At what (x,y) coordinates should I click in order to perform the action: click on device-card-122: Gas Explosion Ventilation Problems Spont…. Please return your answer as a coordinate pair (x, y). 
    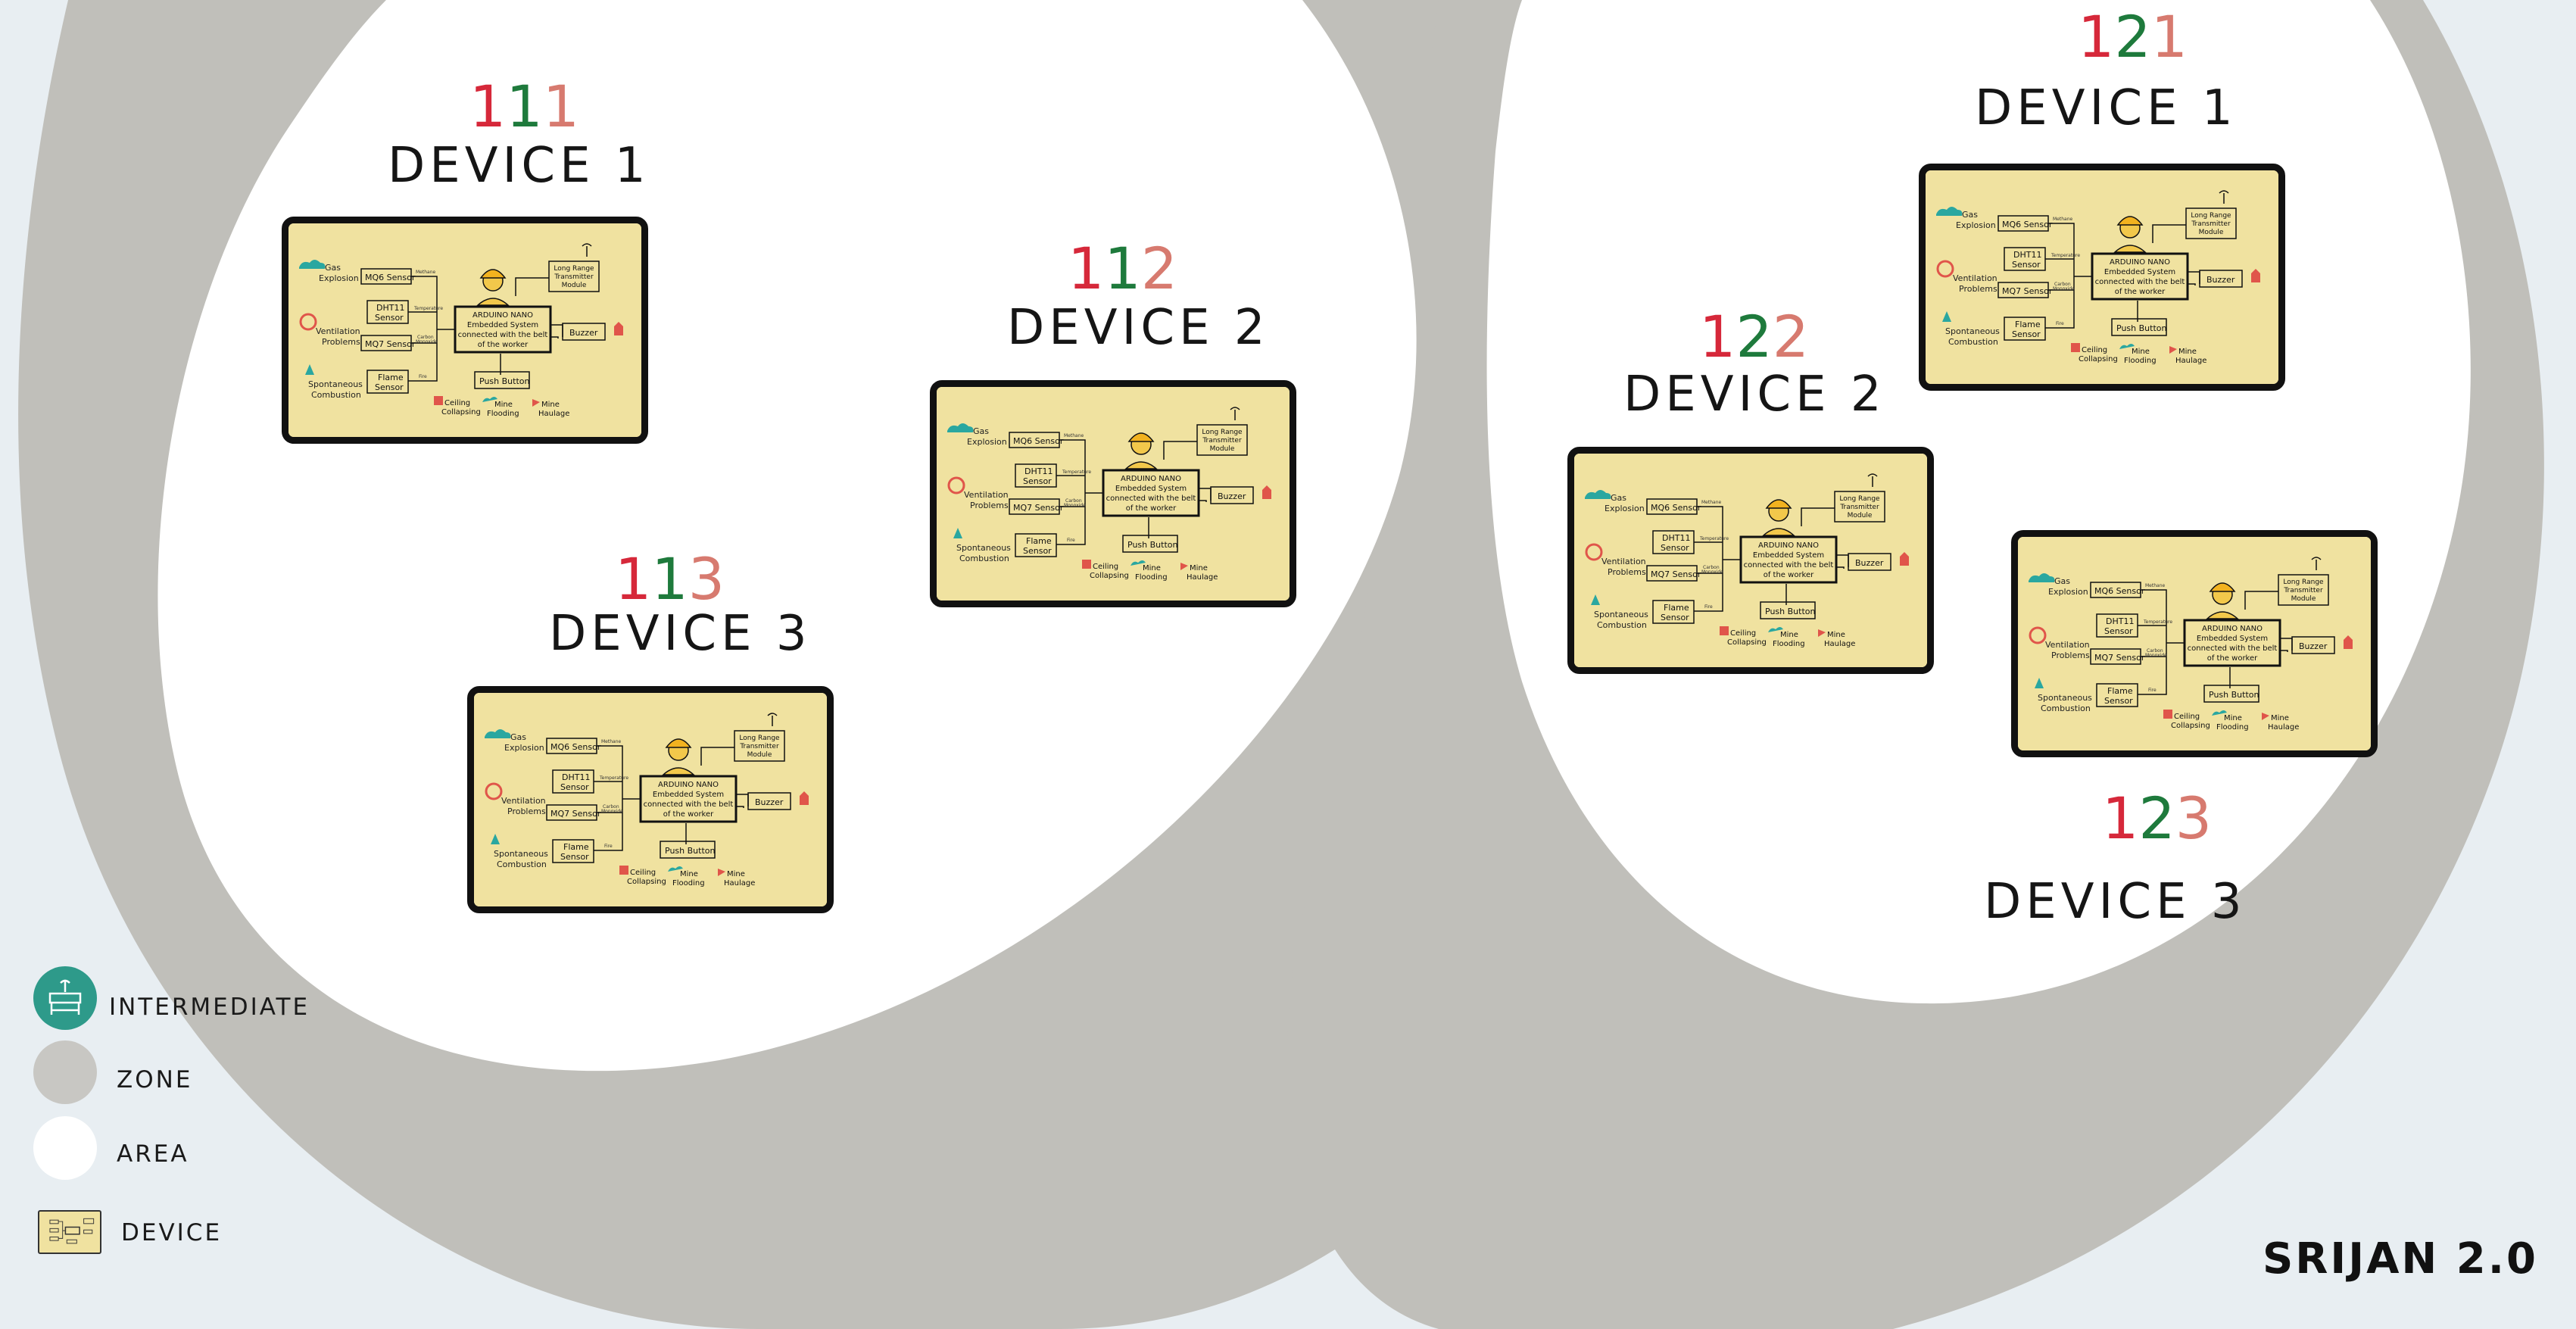
    Looking at the image, I should click on (1750, 560).